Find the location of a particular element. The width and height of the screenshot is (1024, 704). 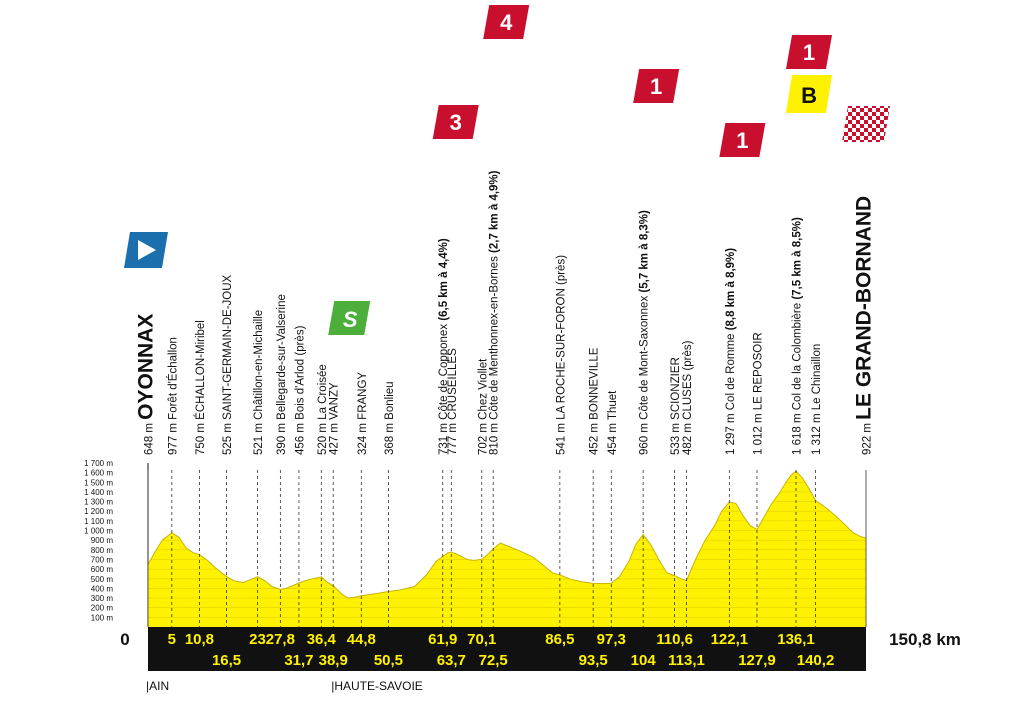

y-tick-label: 1 300 m is located at coordinates (98, 502).